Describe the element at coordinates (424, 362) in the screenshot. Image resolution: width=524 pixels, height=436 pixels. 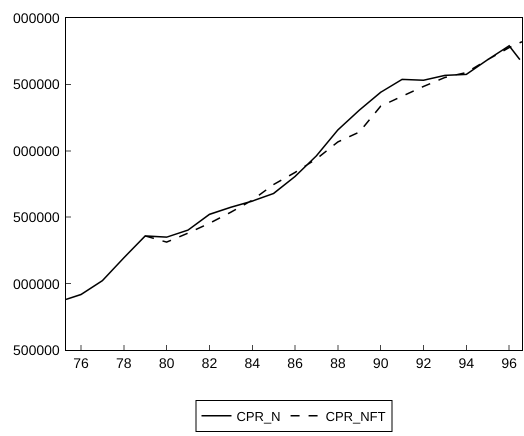
I see `x-tick-label: 92` at that location.